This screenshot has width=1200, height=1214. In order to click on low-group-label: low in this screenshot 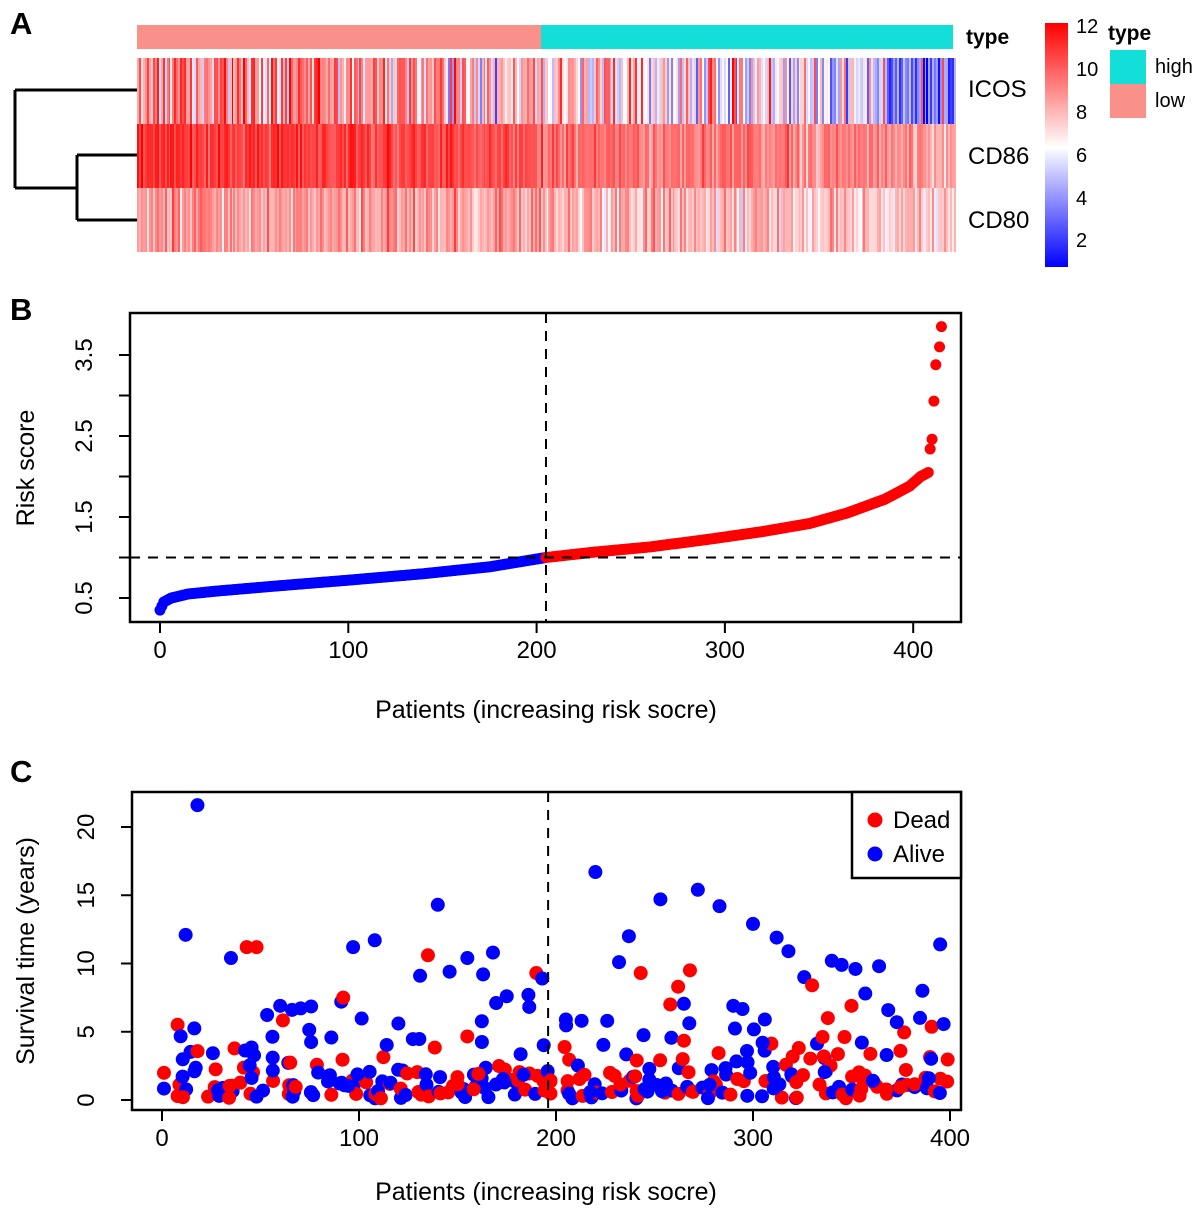, I will do `click(1170, 100)`.